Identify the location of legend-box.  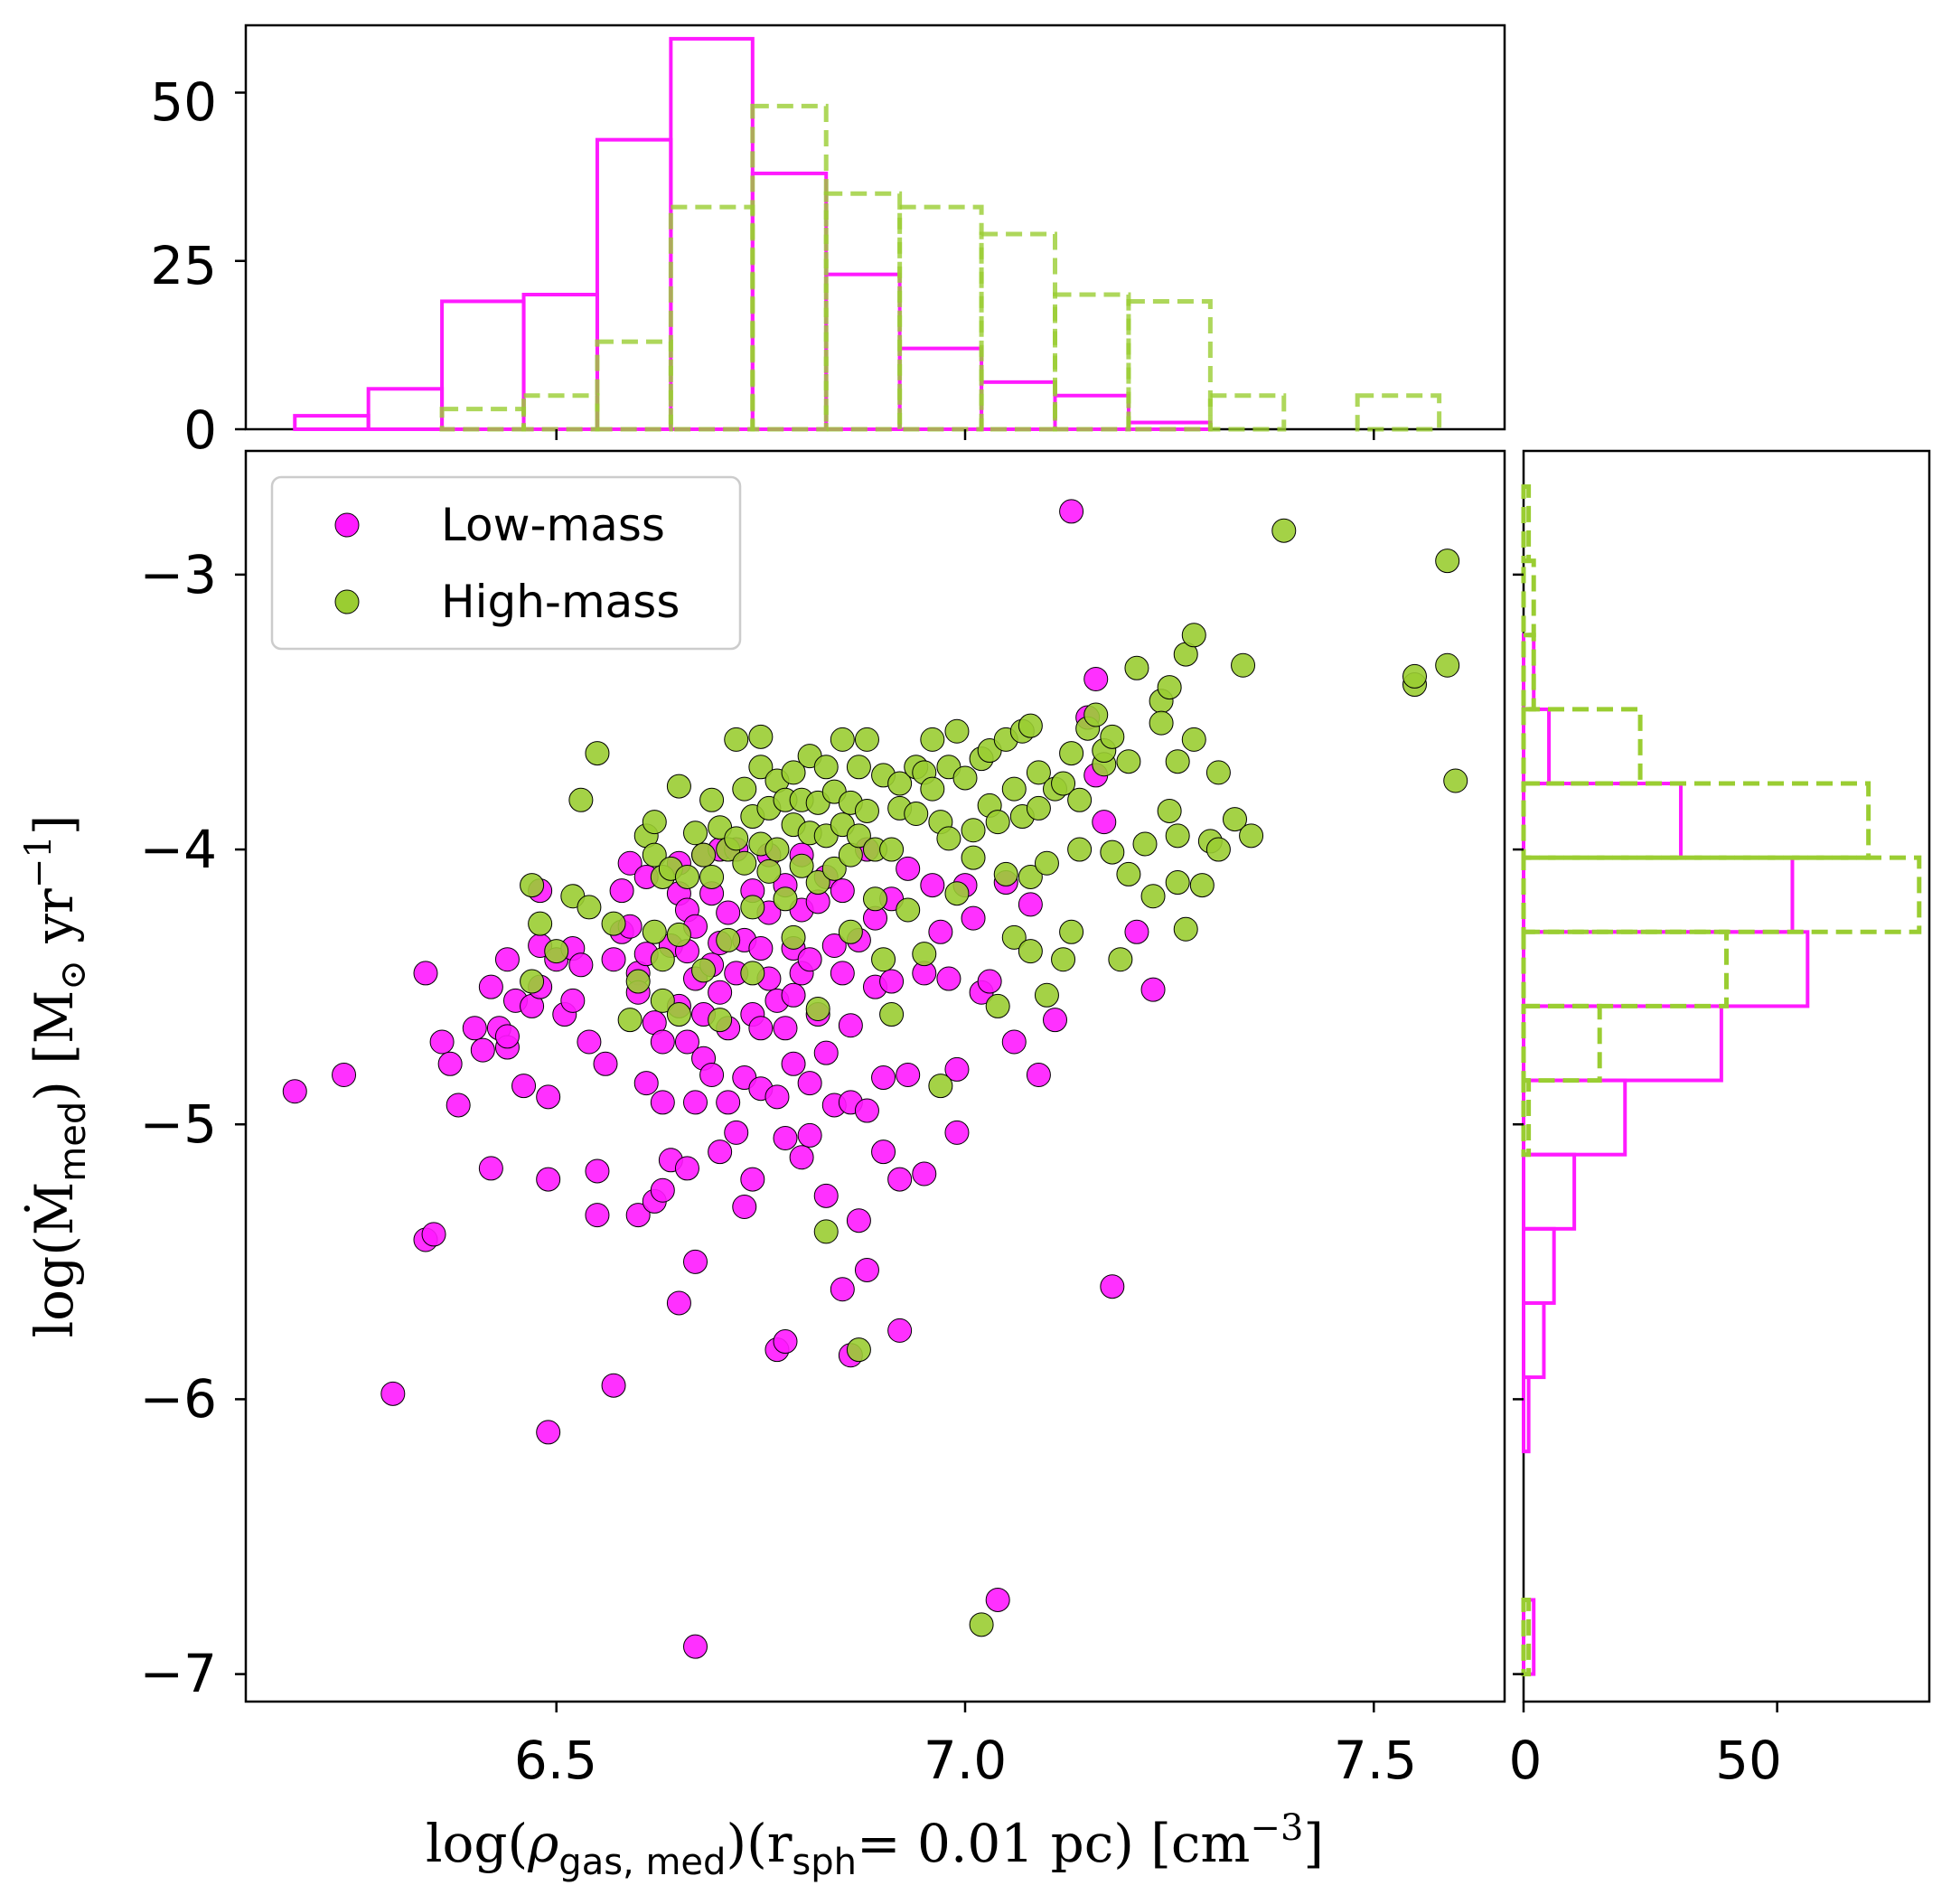
(506, 563).